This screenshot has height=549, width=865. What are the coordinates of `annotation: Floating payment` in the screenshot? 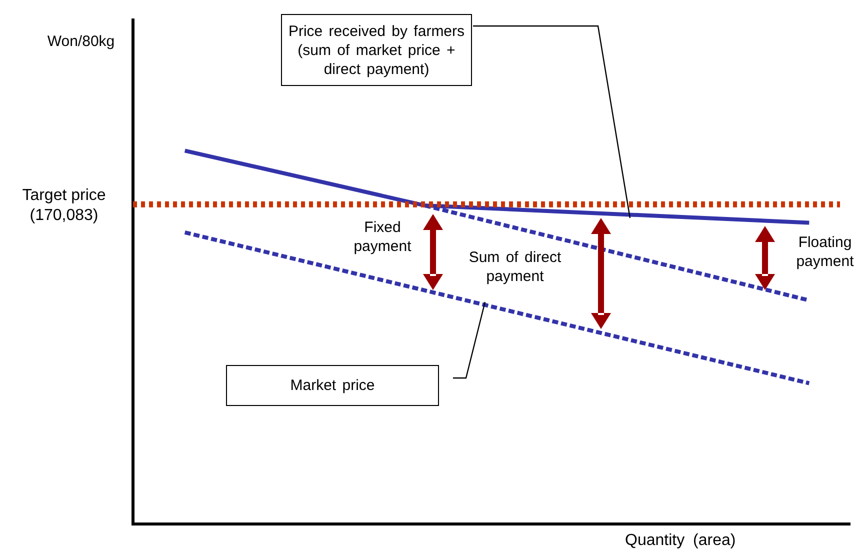 It's located at (825, 252).